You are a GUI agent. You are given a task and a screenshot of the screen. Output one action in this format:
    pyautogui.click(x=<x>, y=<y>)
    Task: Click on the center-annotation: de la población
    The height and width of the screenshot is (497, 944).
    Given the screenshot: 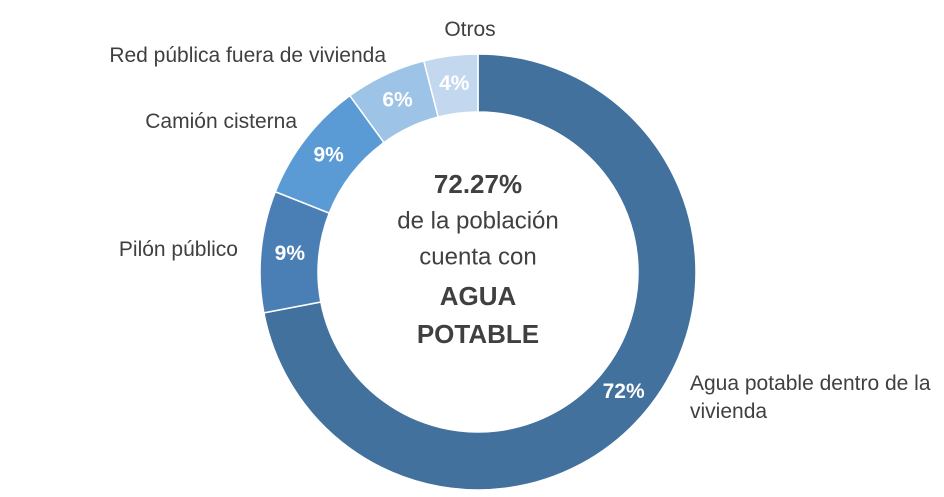 What is the action you would take?
    pyautogui.click(x=477, y=220)
    